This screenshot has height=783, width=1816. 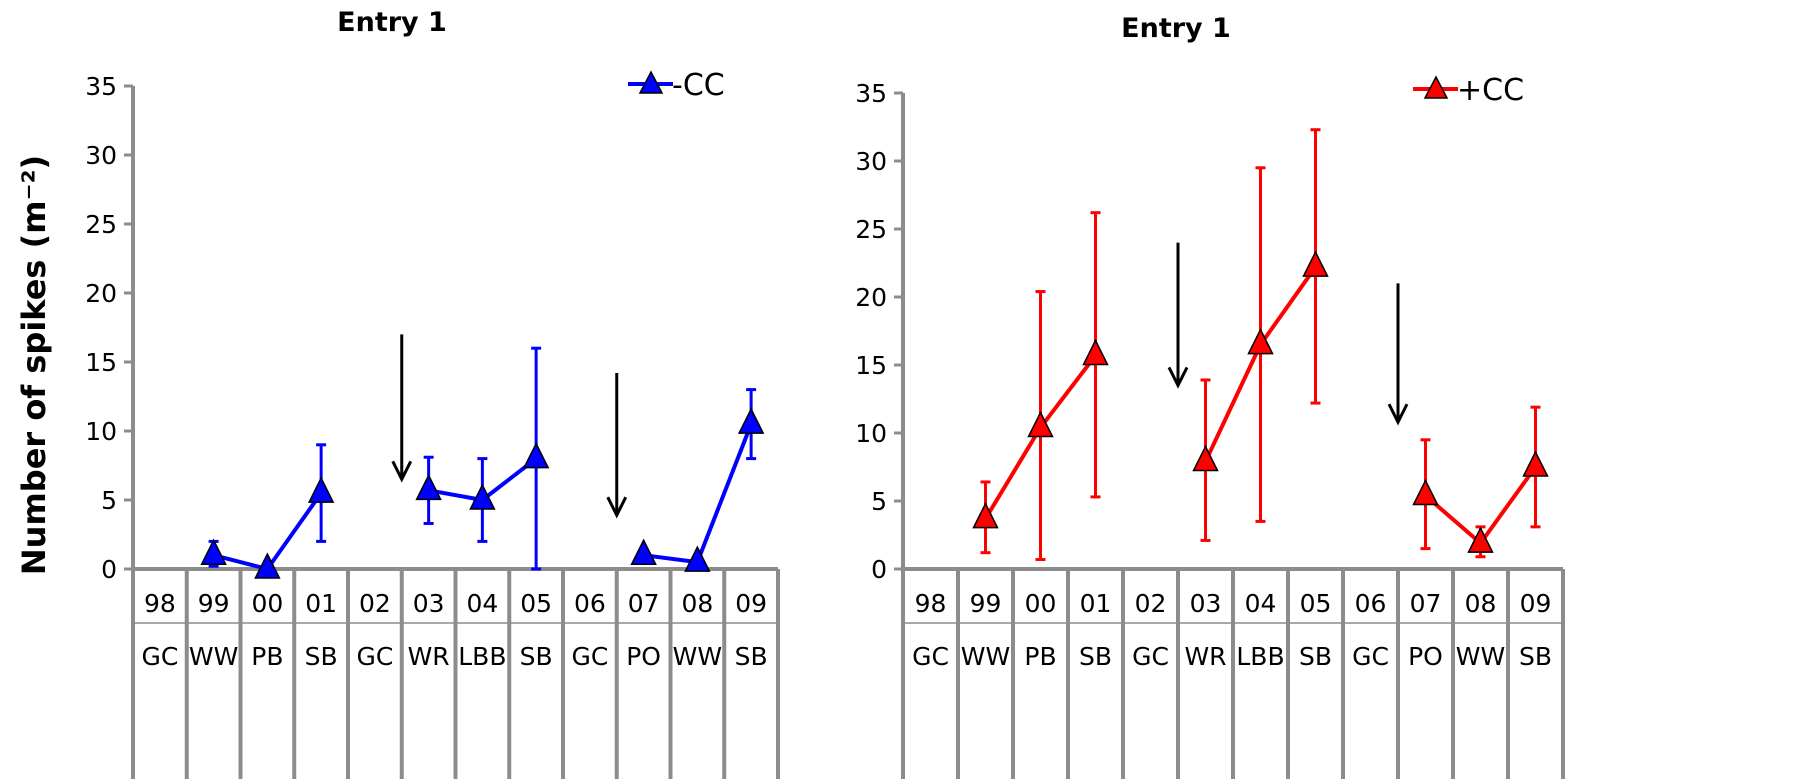 I want to click on series-line, so click(x=698, y=494).